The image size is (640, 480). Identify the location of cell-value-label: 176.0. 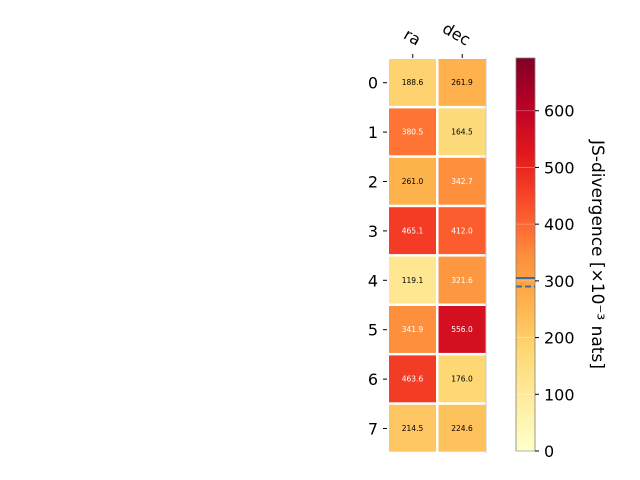
(462, 379).